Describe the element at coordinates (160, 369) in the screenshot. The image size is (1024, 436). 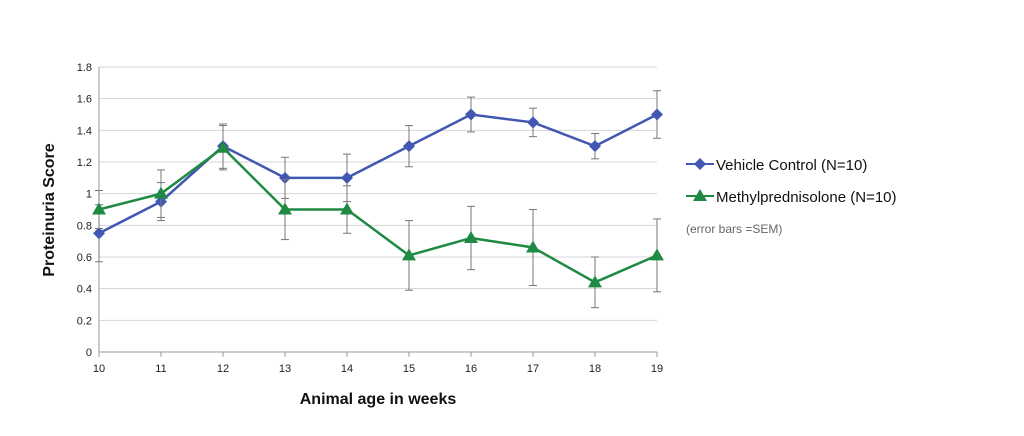
I see `x-tick-label: 11` at that location.